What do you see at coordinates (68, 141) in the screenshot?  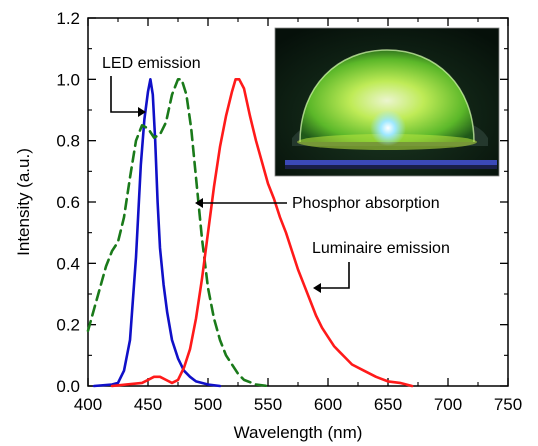 I see `y-tick-label: 0.8` at bounding box center [68, 141].